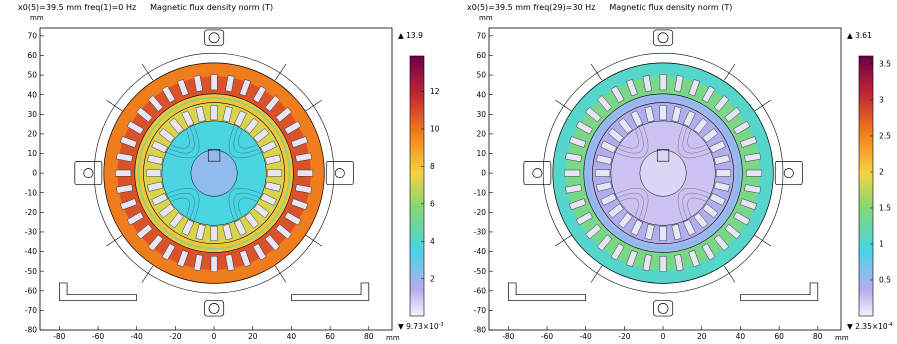 The width and height of the screenshot is (897, 344). What do you see at coordinates (441, 325) in the screenshot?
I see `colorbar-min-exponent: -3` at bounding box center [441, 325].